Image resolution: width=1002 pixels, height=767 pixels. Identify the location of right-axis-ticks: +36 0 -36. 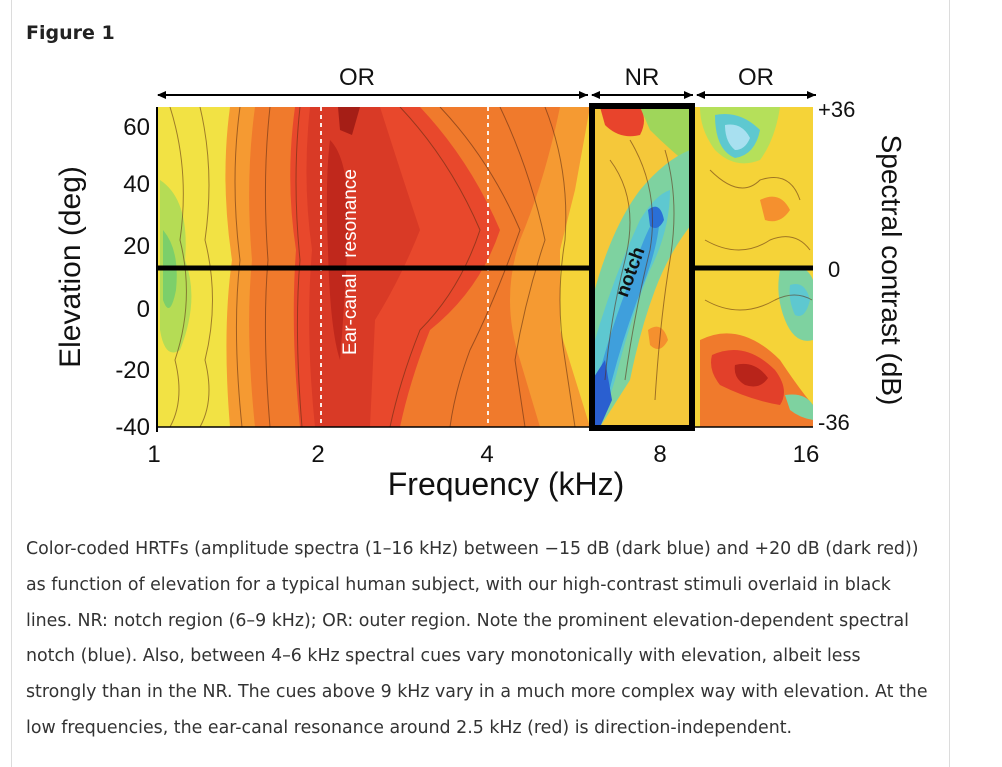
(836, 266).